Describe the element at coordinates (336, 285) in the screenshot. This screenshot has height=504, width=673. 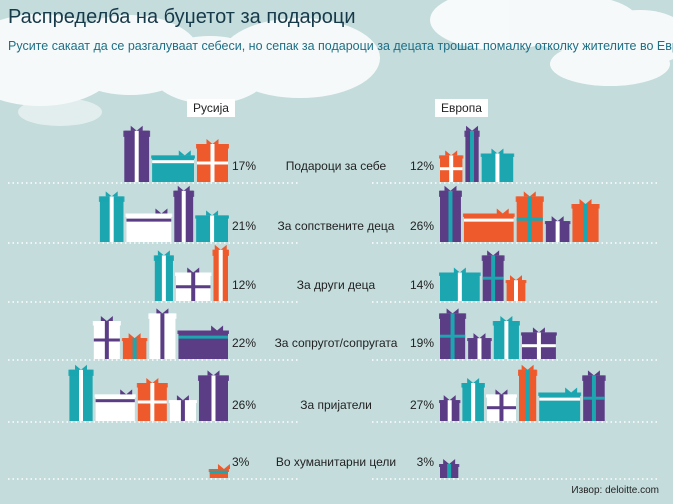
I see `category-label: За други деца` at that location.